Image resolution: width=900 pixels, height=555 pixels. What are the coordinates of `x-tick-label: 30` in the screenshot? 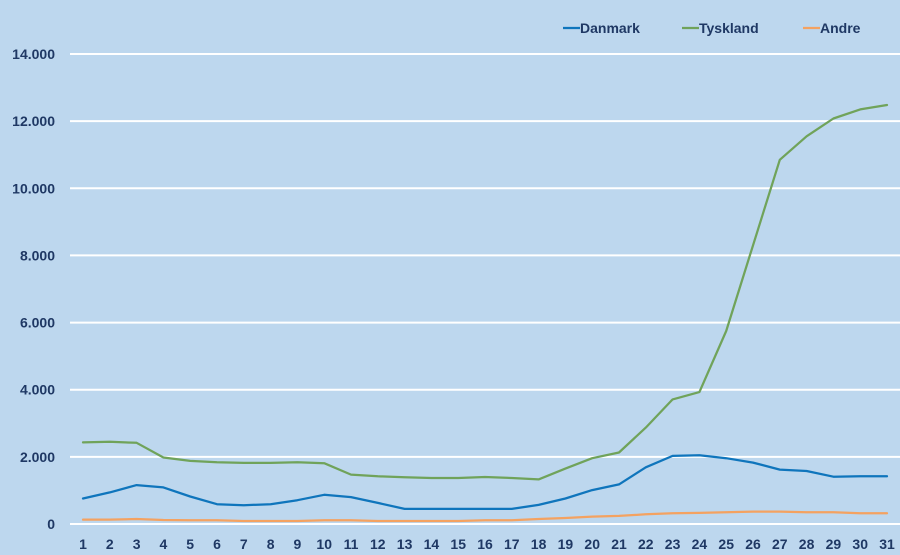 It's located at (860, 544).